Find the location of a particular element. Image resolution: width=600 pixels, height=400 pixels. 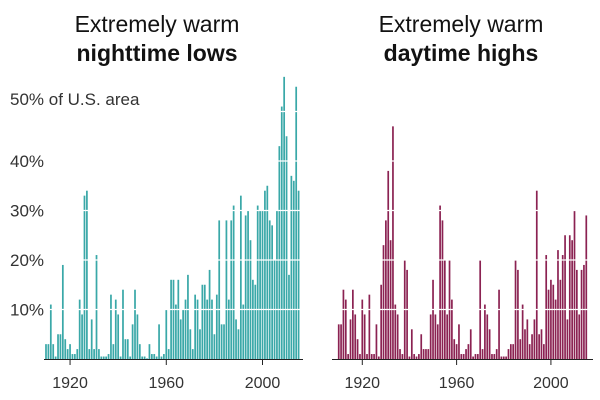

daytime-bar-1922 is located at coordinates (367, 356).